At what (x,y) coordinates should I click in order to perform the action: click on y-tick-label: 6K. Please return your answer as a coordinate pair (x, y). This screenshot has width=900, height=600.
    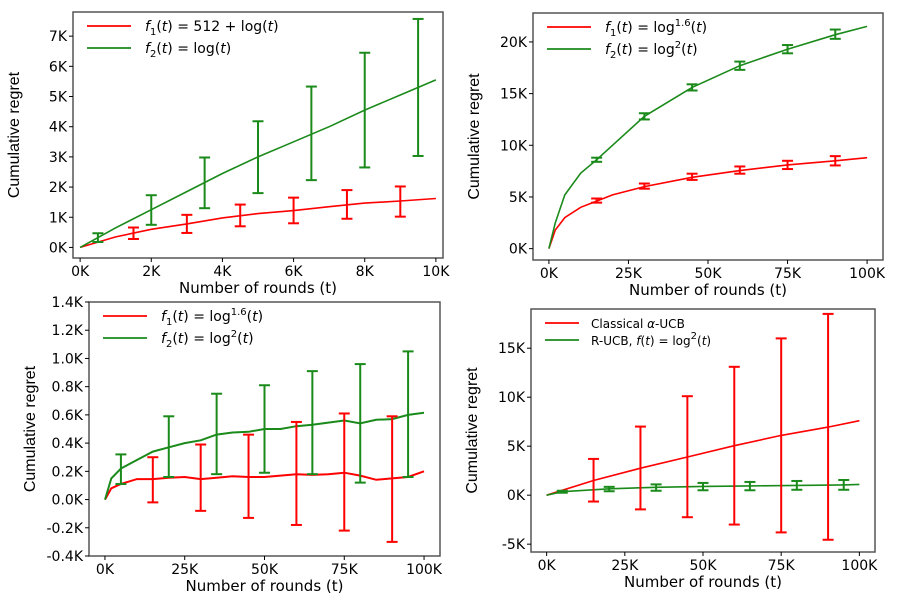
    Looking at the image, I should click on (58, 67).